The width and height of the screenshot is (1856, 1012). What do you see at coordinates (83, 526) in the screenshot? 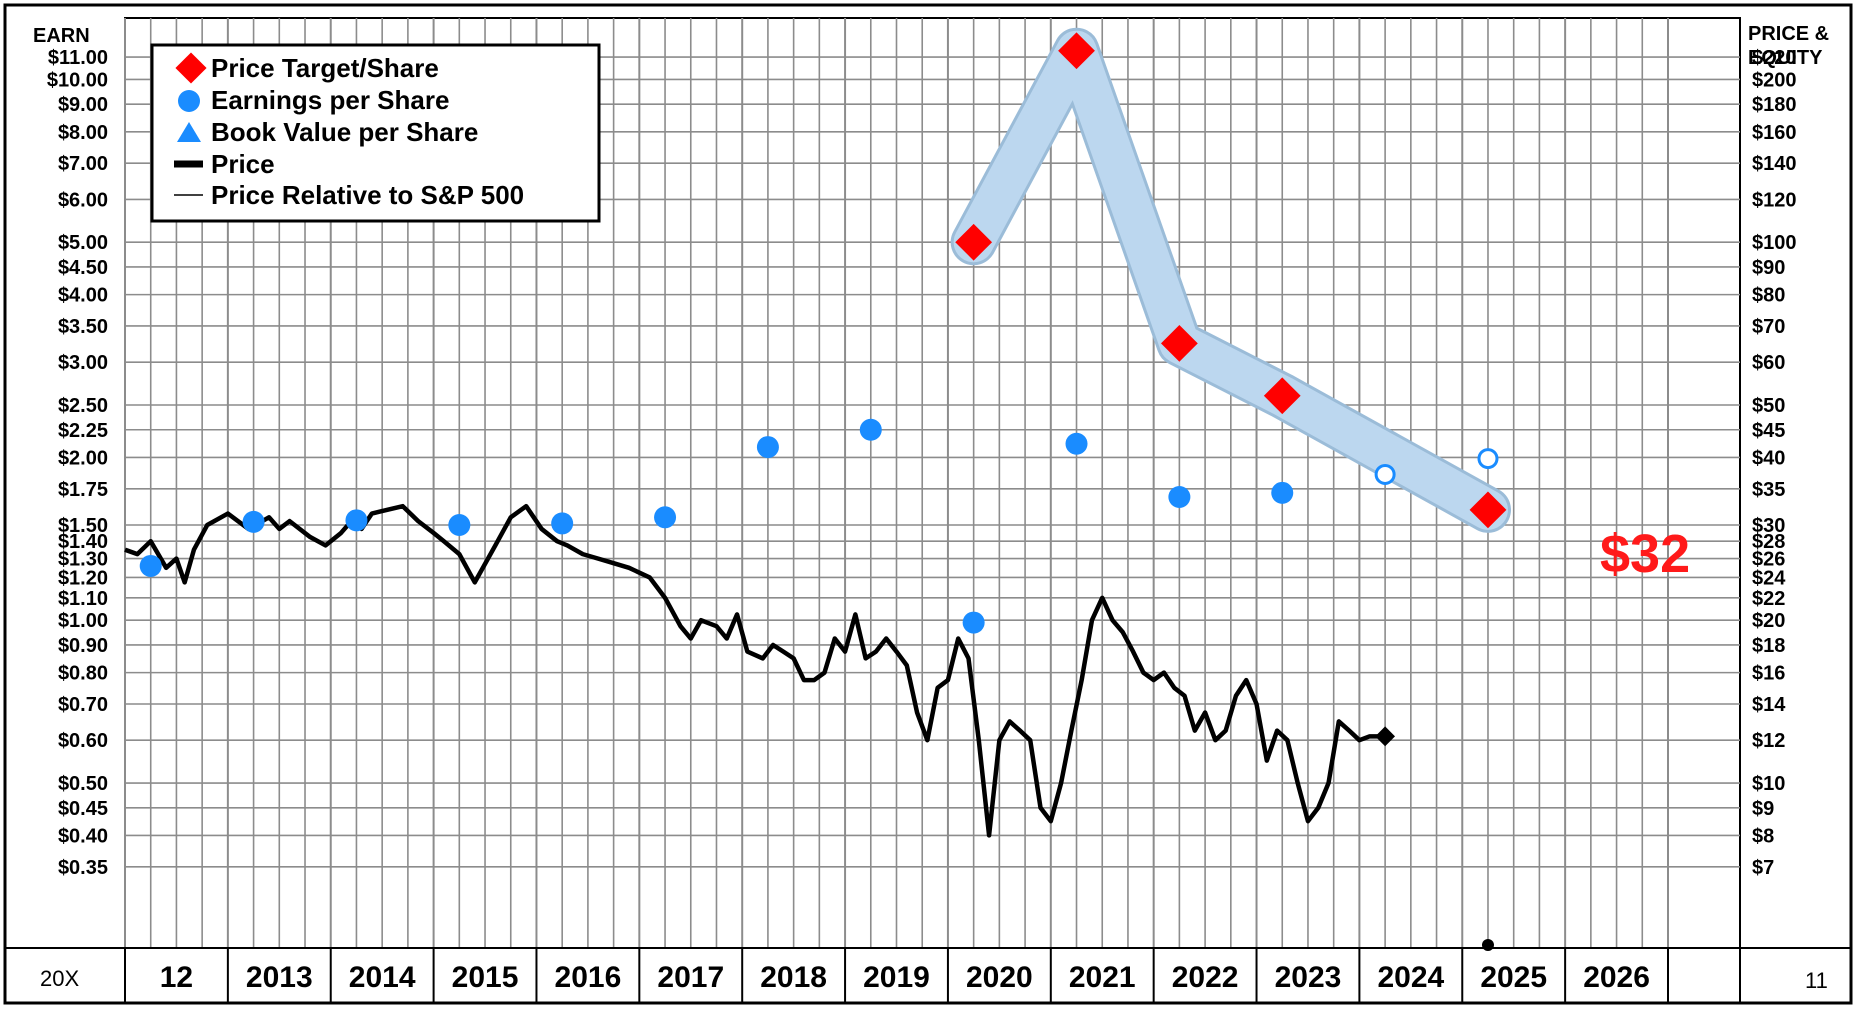
I see `left-tick-label: $1.50` at bounding box center [83, 526].